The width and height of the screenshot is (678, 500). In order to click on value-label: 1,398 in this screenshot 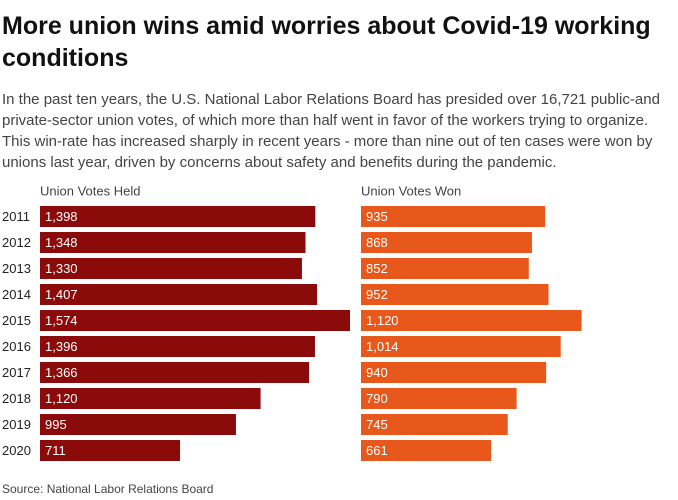, I will do `click(61, 216)`.